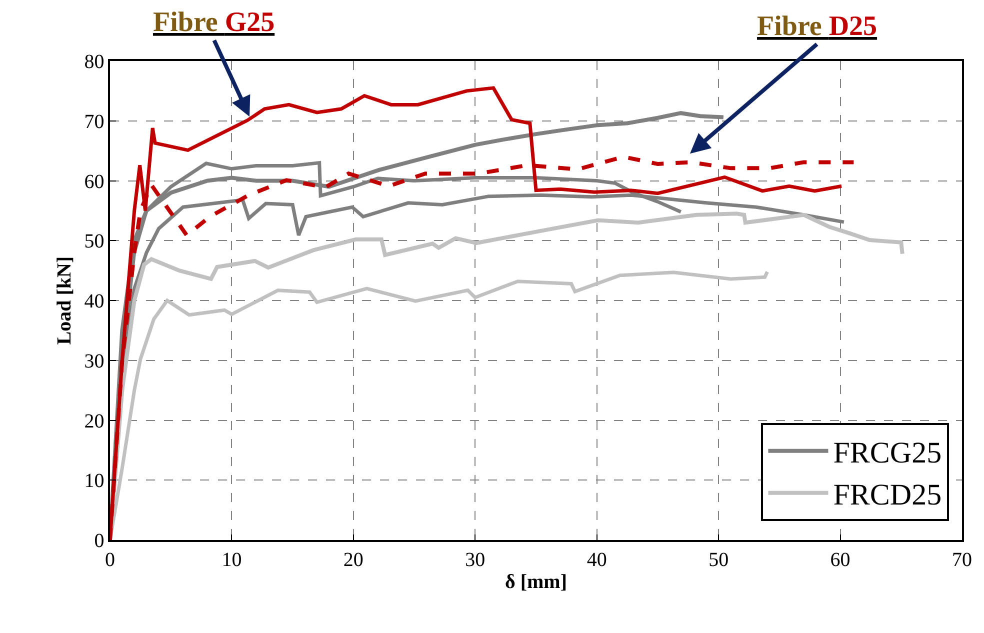 The height and width of the screenshot is (633, 984). I want to click on annotation: Fibre G25, so click(214, 22).